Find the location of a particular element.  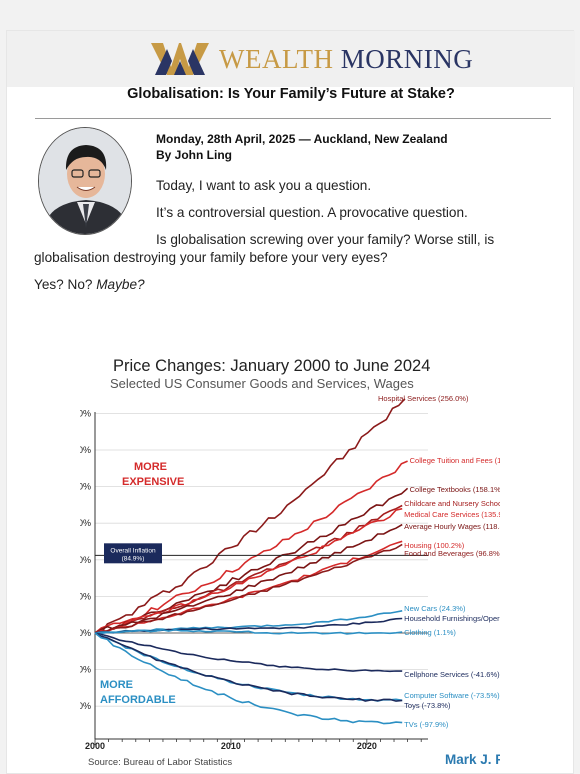

more-affordable-label: MORE is located at coordinates (116, 685).